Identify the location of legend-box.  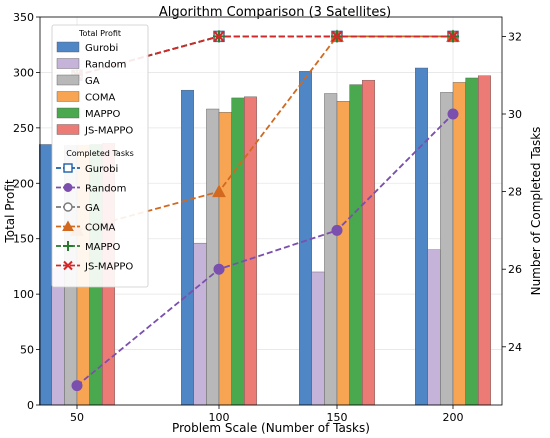
(100, 156).